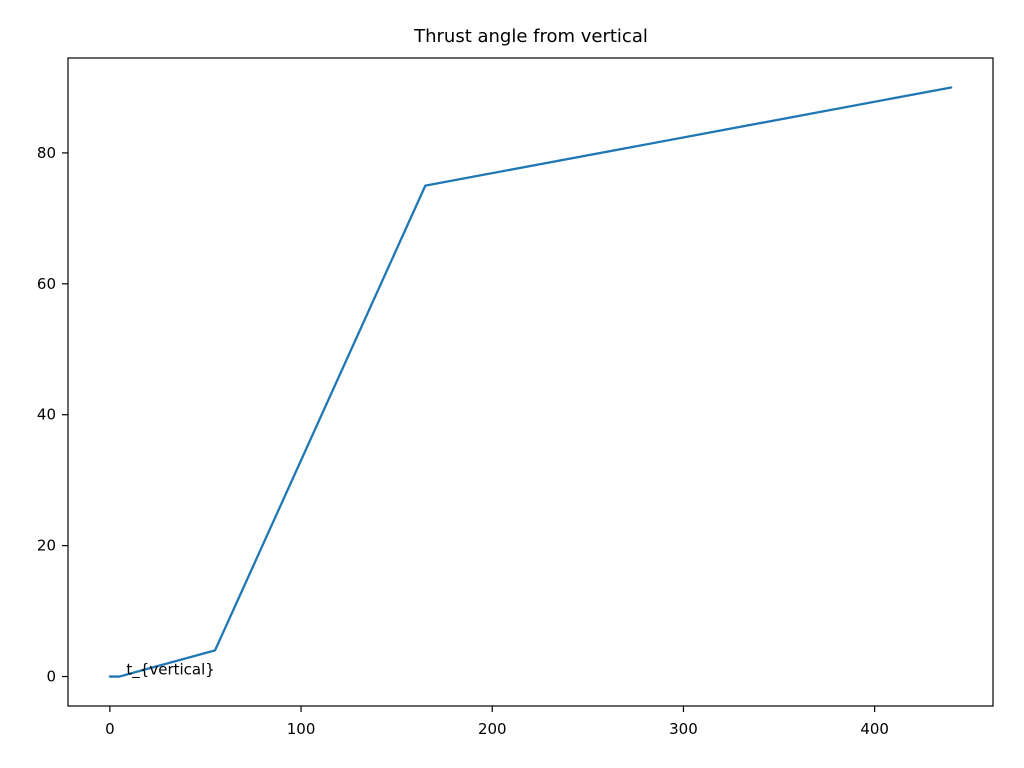 This screenshot has width=1024, height=768. Describe the element at coordinates (683, 729) in the screenshot. I see `x-tick-label: 300` at that location.